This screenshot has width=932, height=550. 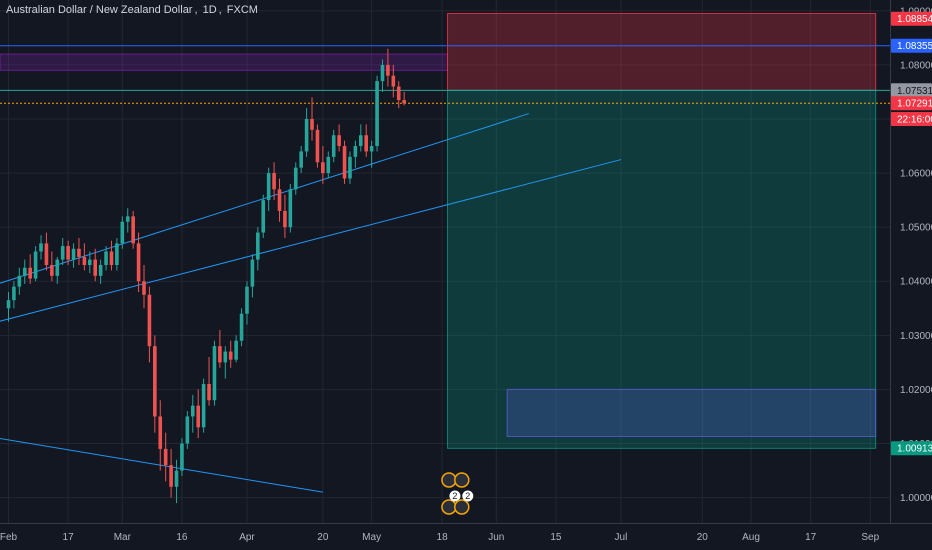 I want to click on time-tick-label: Jun, so click(x=496, y=537).